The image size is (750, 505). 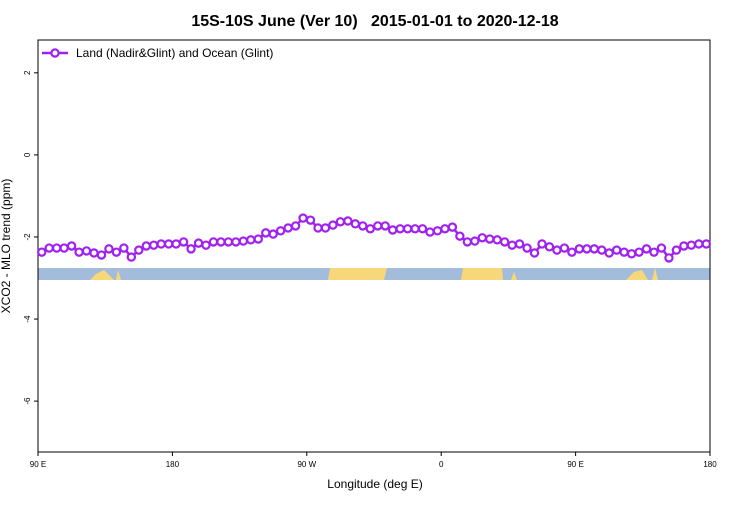 What do you see at coordinates (174, 53) in the screenshot?
I see `legend-label: Land (Nadir&Glint) and Ocean (Glint)` at bounding box center [174, 53].